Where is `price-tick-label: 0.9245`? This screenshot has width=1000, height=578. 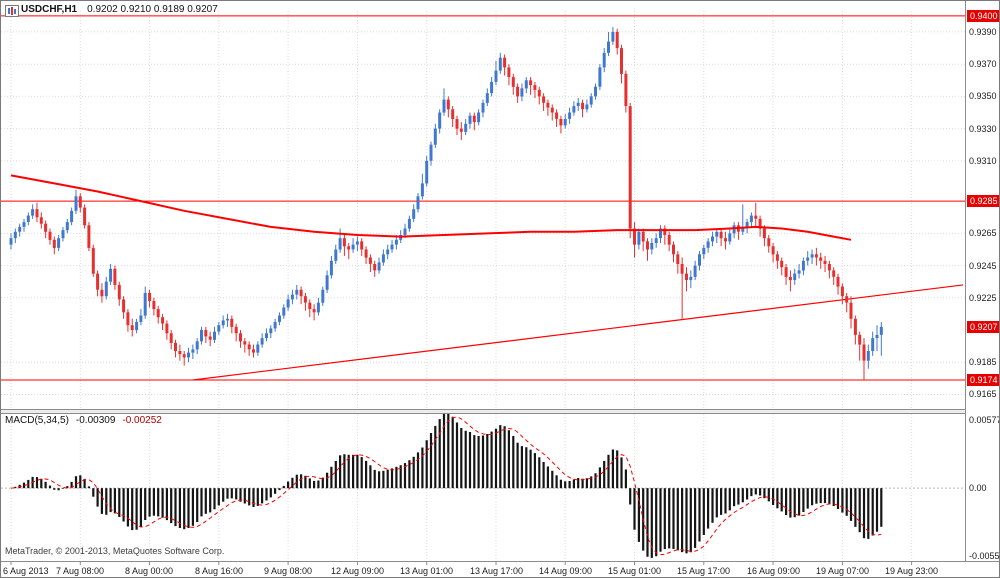
price-tick-label: 0.9245 is located at coordinates (983, 266).